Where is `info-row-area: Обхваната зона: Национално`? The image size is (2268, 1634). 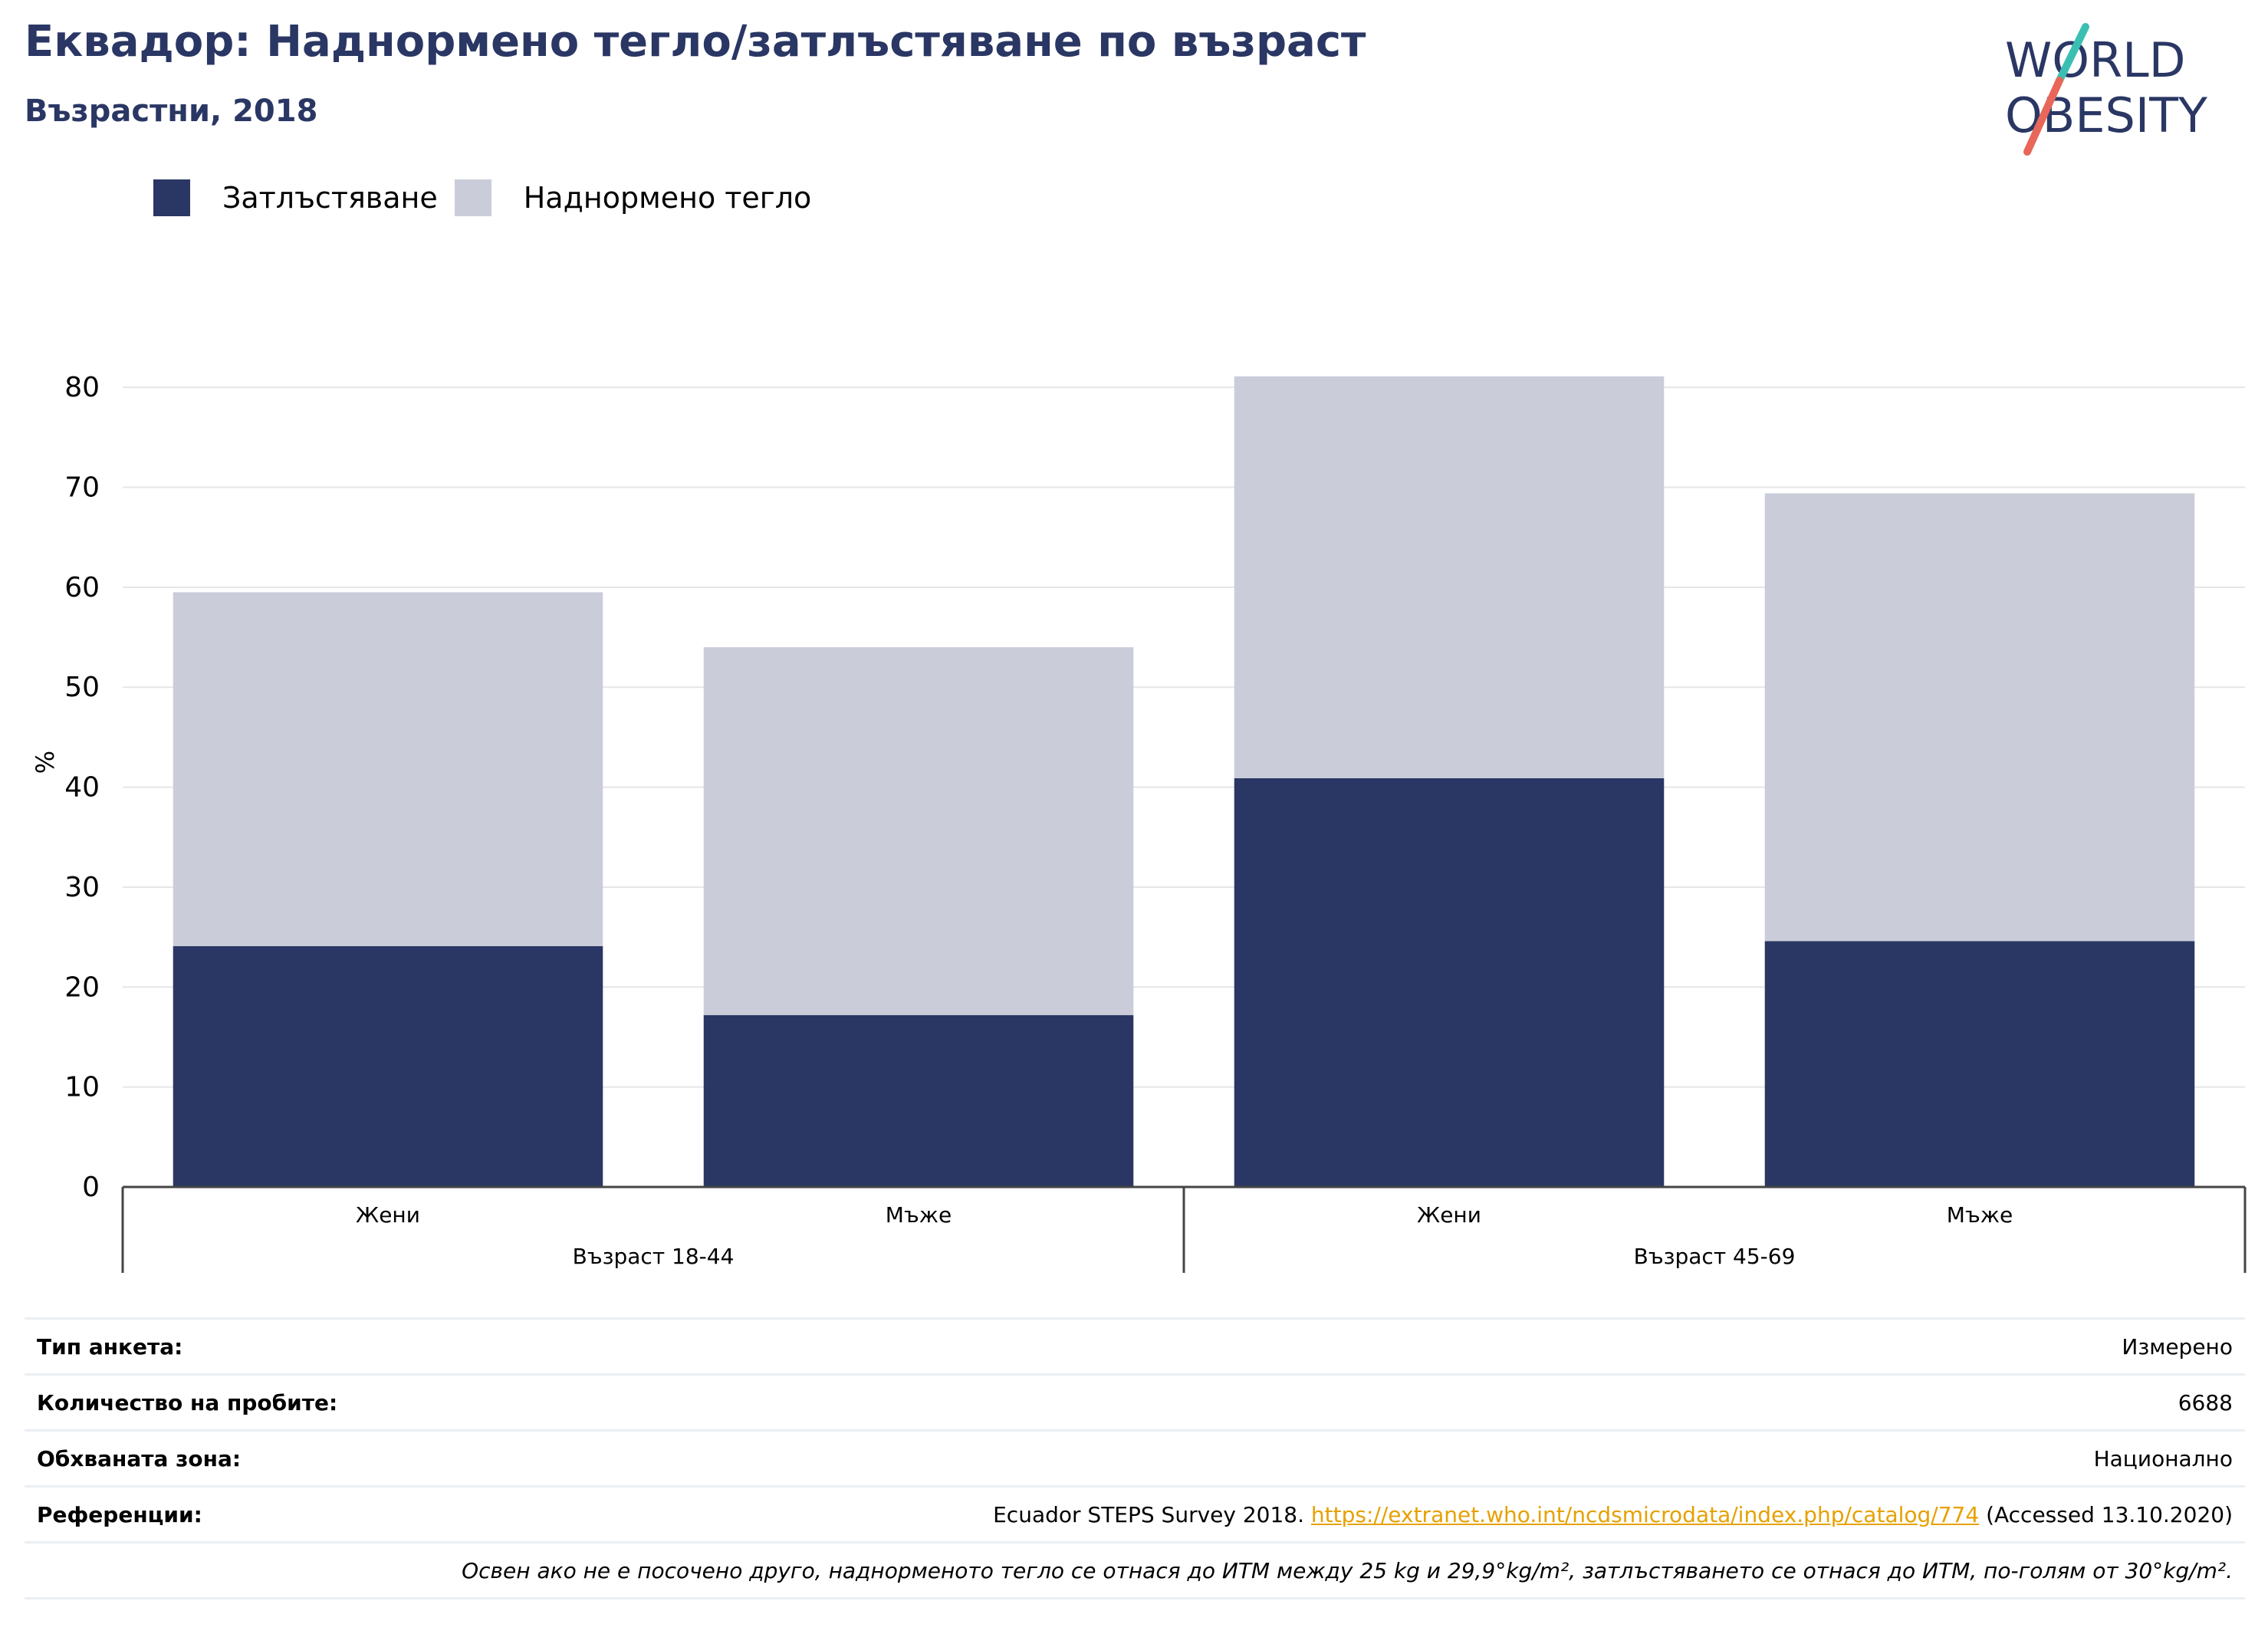 info-row-area: Обхваната зона: Национално is located at coordinates (1135, 1457).